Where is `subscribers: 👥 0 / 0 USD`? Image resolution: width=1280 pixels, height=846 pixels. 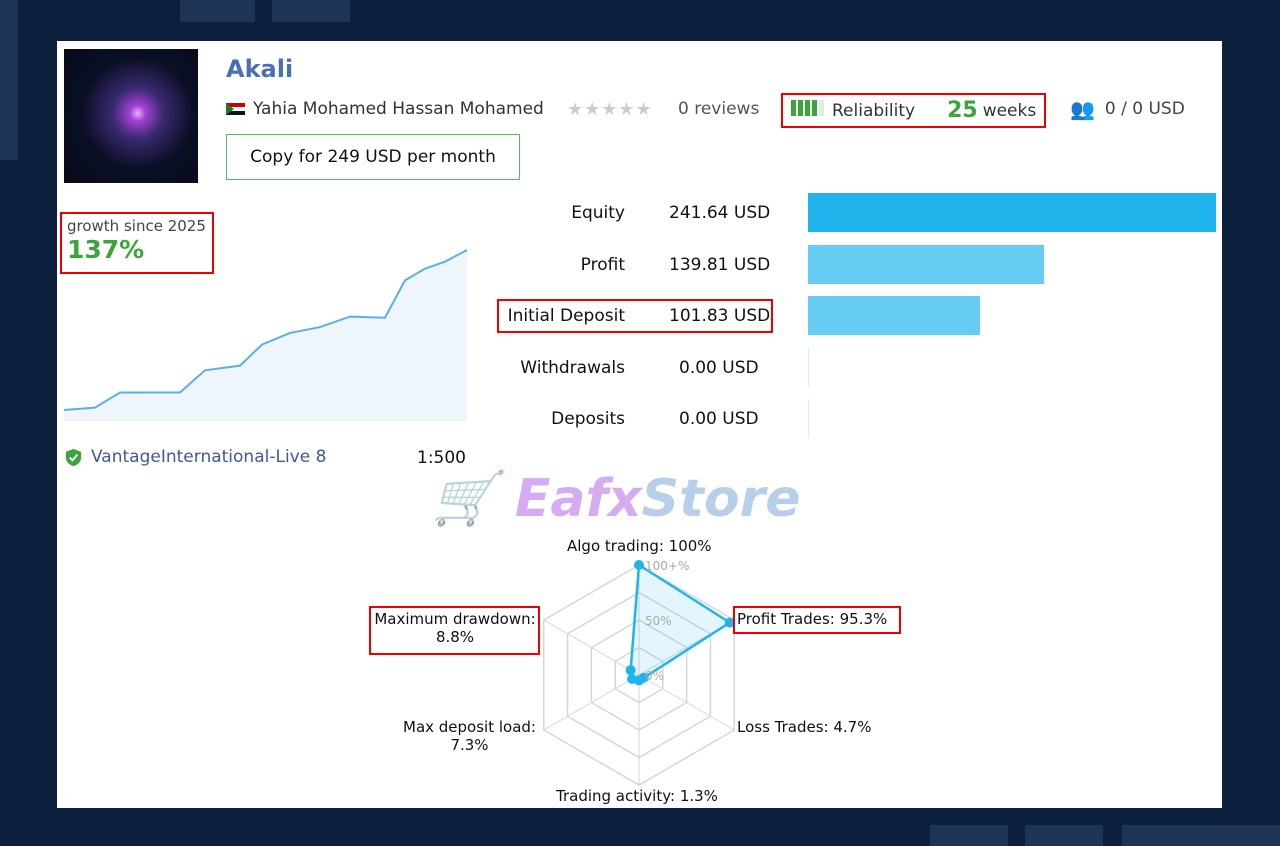 subscribers: 👥 0 / 0 USD is located at coordinates (1127, 109).